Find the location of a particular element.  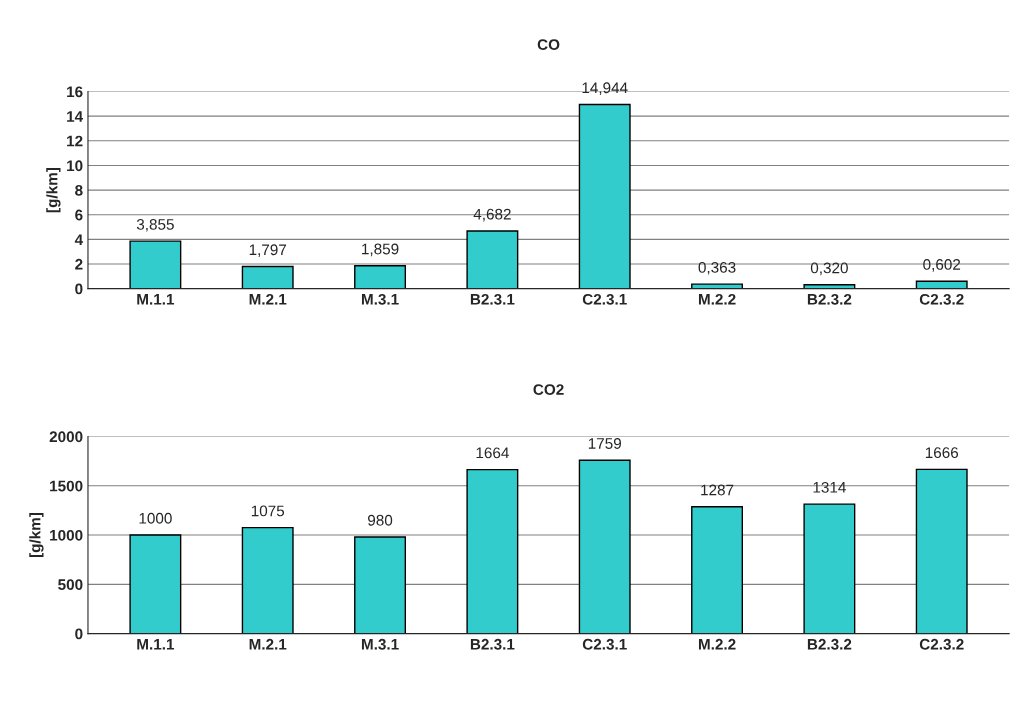

data-label: 1000 is located at coordinates (155, 518).